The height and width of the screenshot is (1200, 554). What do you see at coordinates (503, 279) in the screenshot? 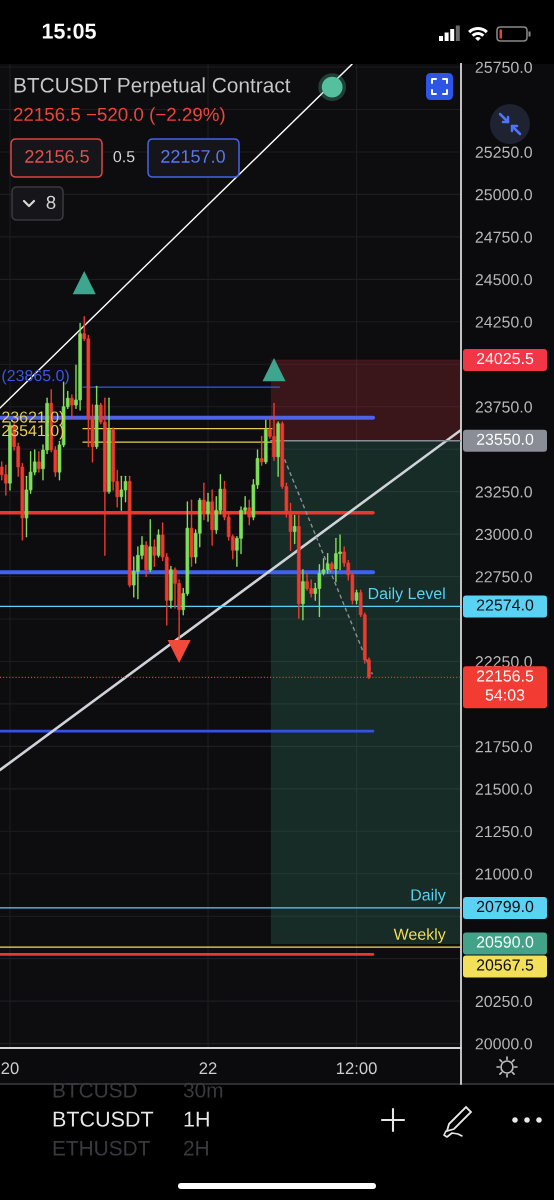
I see `y-tick-label: 24500.0` at bounding box center [503, 279].